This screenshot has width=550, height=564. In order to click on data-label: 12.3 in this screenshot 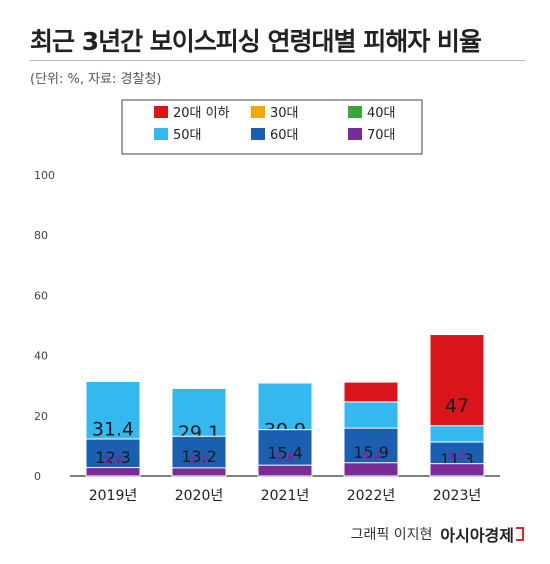, I will do `click(113, 457)`.